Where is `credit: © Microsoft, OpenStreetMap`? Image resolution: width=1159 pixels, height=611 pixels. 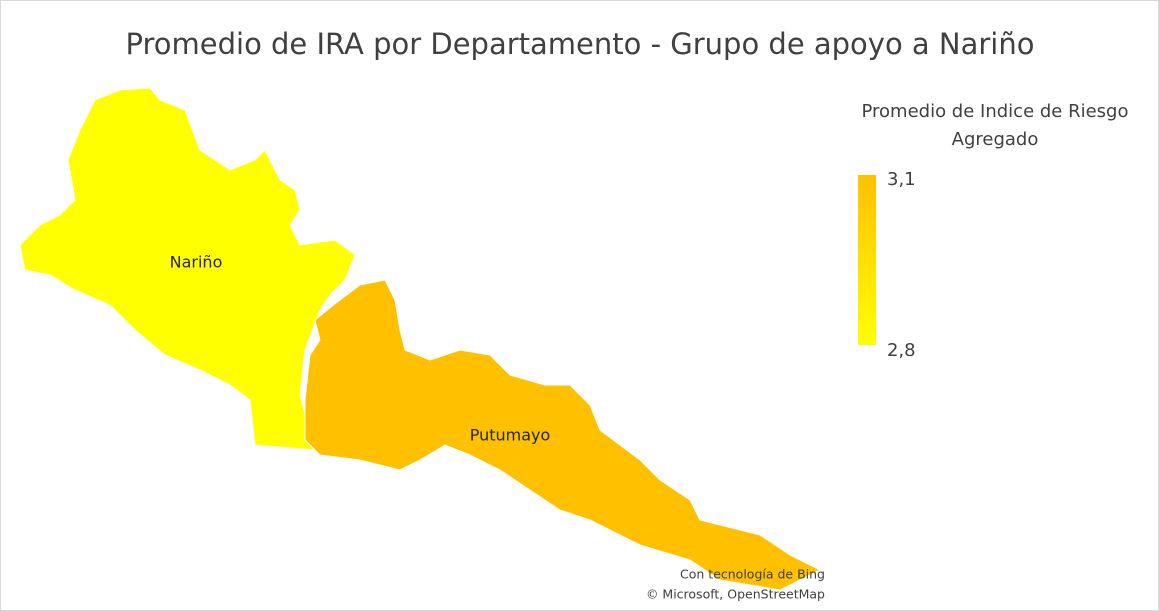 credit: © Microsoft, OpenStreetMap is located at coordinates (735, 594).